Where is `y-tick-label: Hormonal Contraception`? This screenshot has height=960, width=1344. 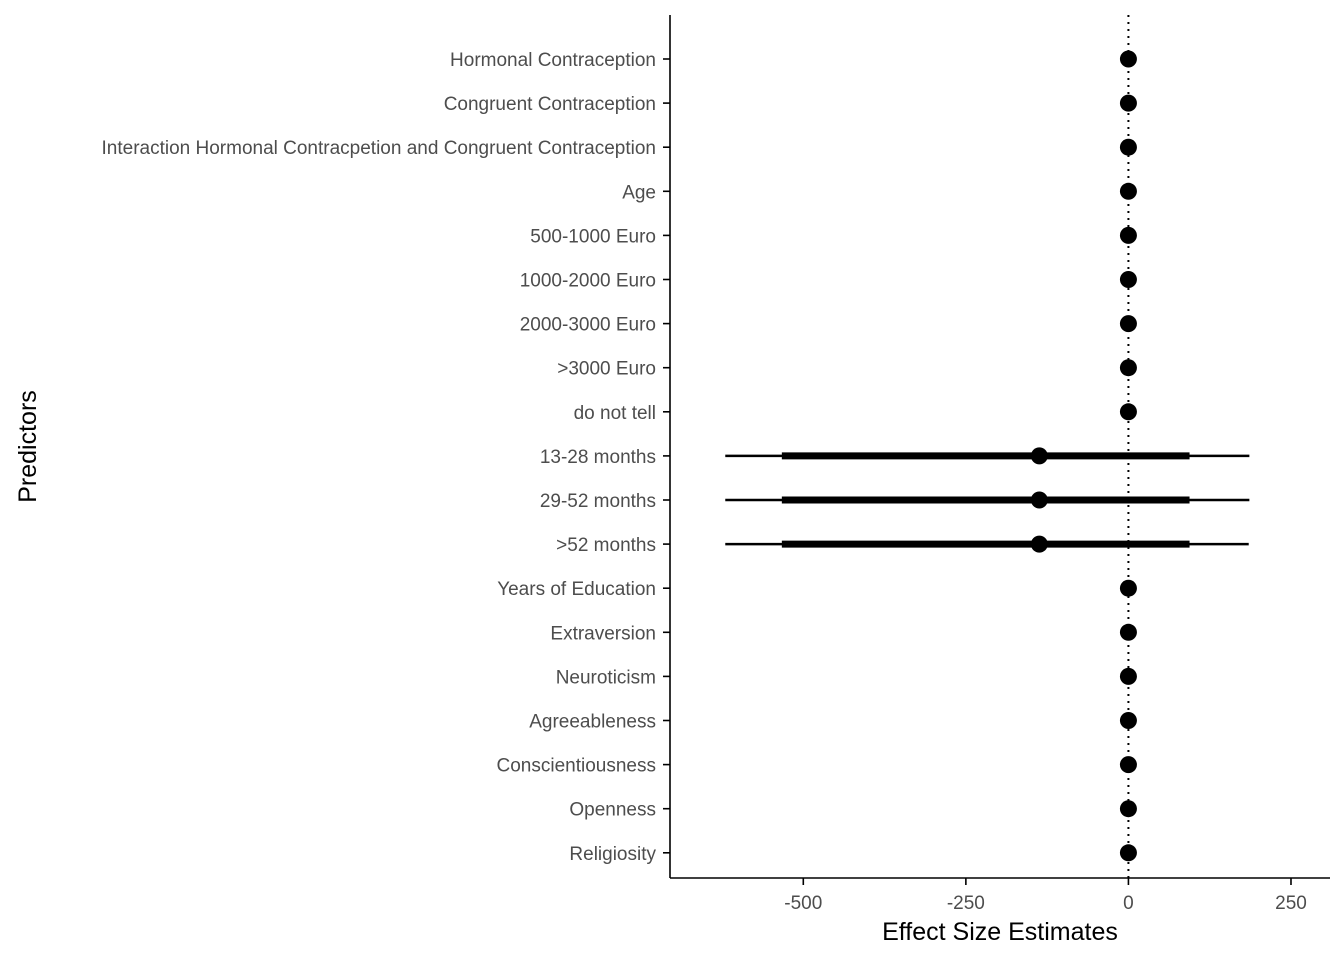
y-tick-label: Hormonal Contraception is located at coordinates (553, 60).